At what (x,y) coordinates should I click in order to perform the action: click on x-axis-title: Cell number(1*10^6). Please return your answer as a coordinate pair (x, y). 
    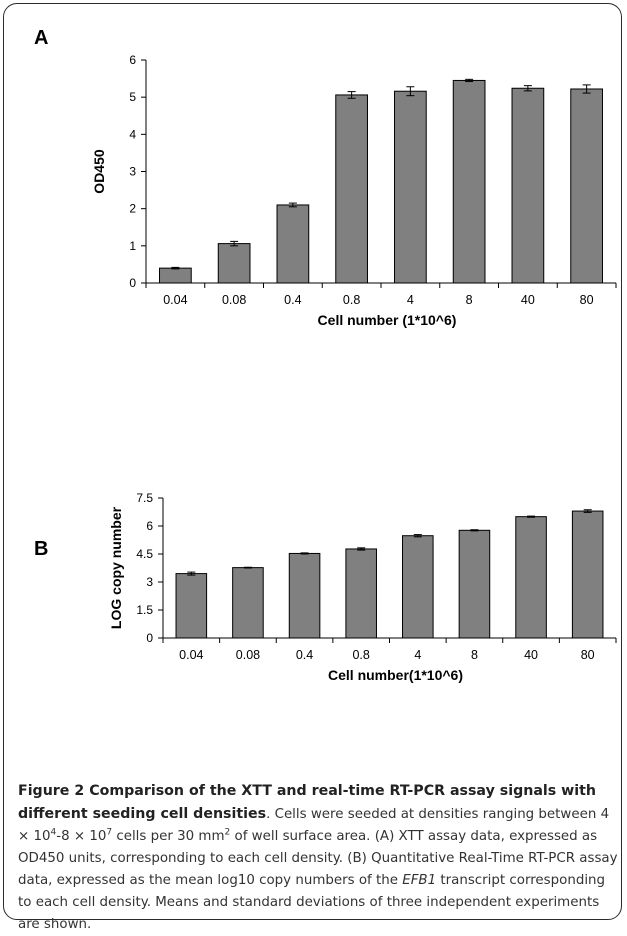
    Looking at the image, I should click on (395, 675).